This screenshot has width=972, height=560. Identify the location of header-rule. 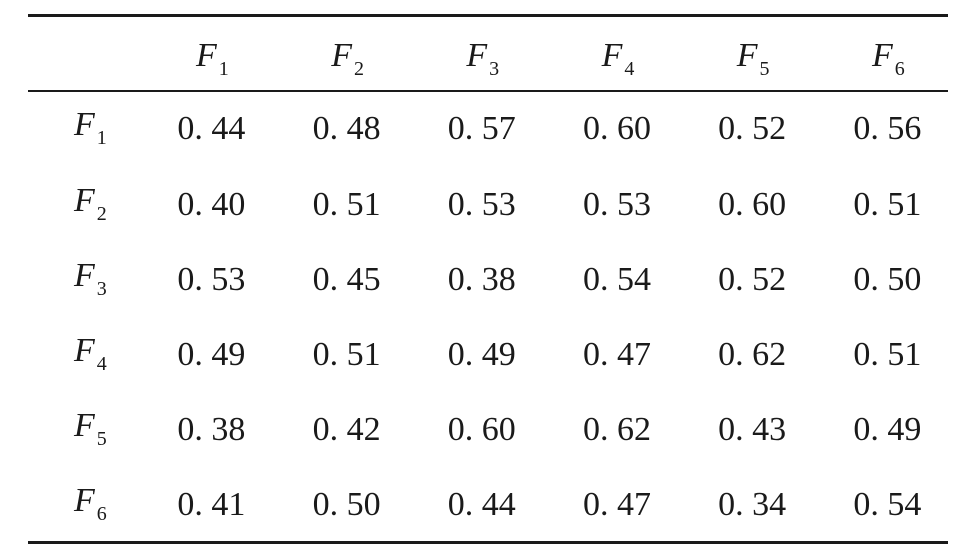
(488, 91).